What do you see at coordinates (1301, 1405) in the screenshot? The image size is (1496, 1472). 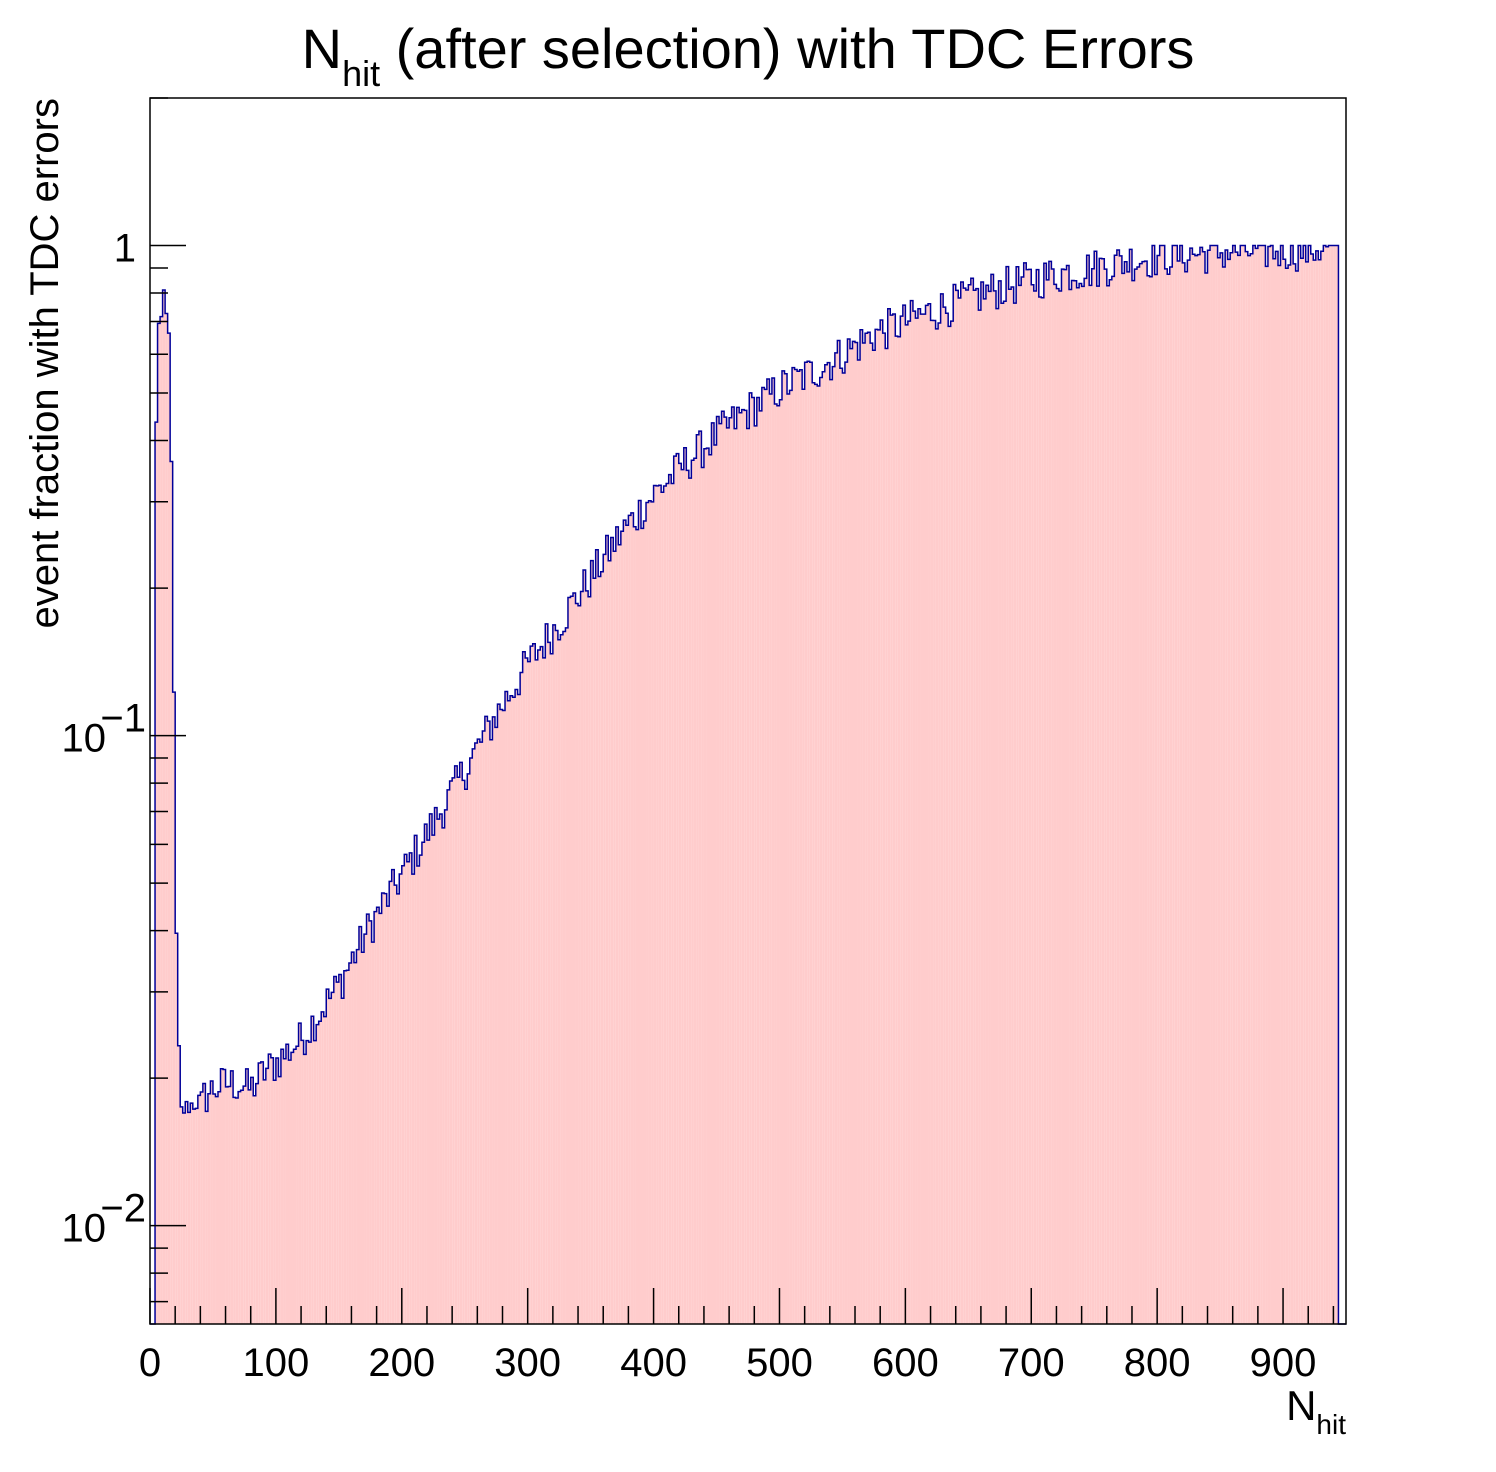 I see `x-axis-title-main: N` at bounding box center [1301, 1405].